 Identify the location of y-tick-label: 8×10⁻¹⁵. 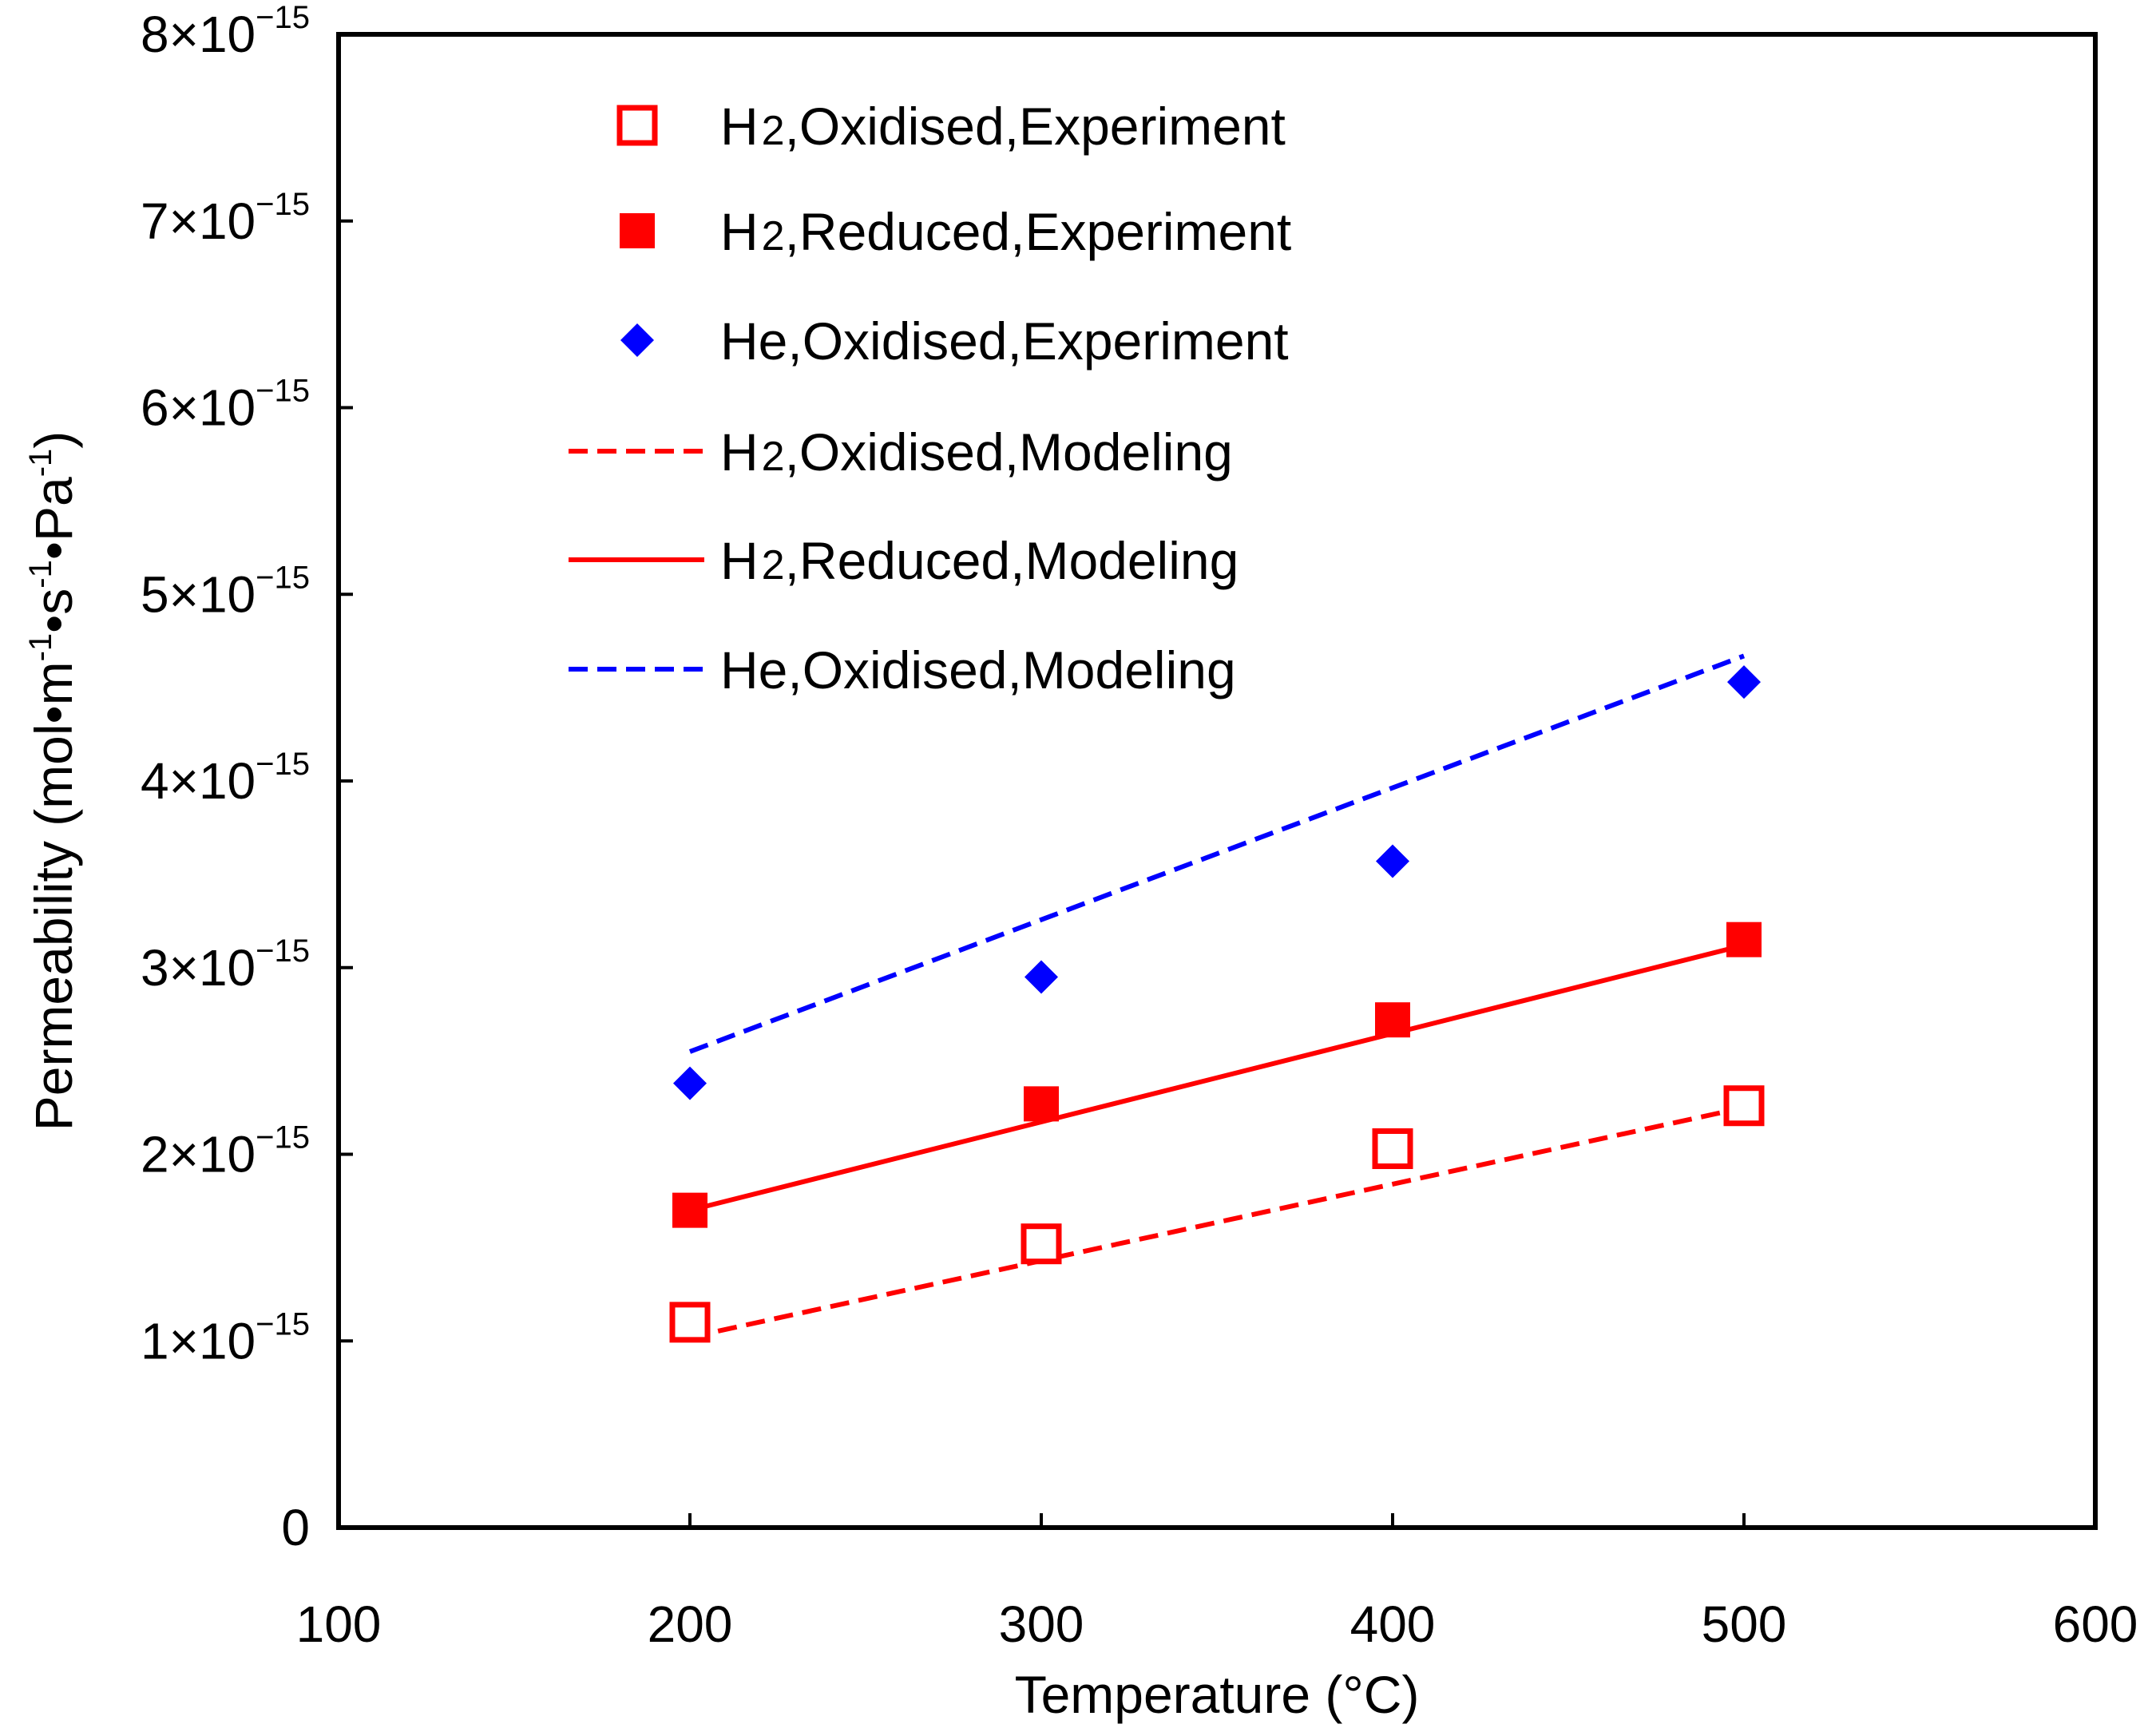
(225, 31).